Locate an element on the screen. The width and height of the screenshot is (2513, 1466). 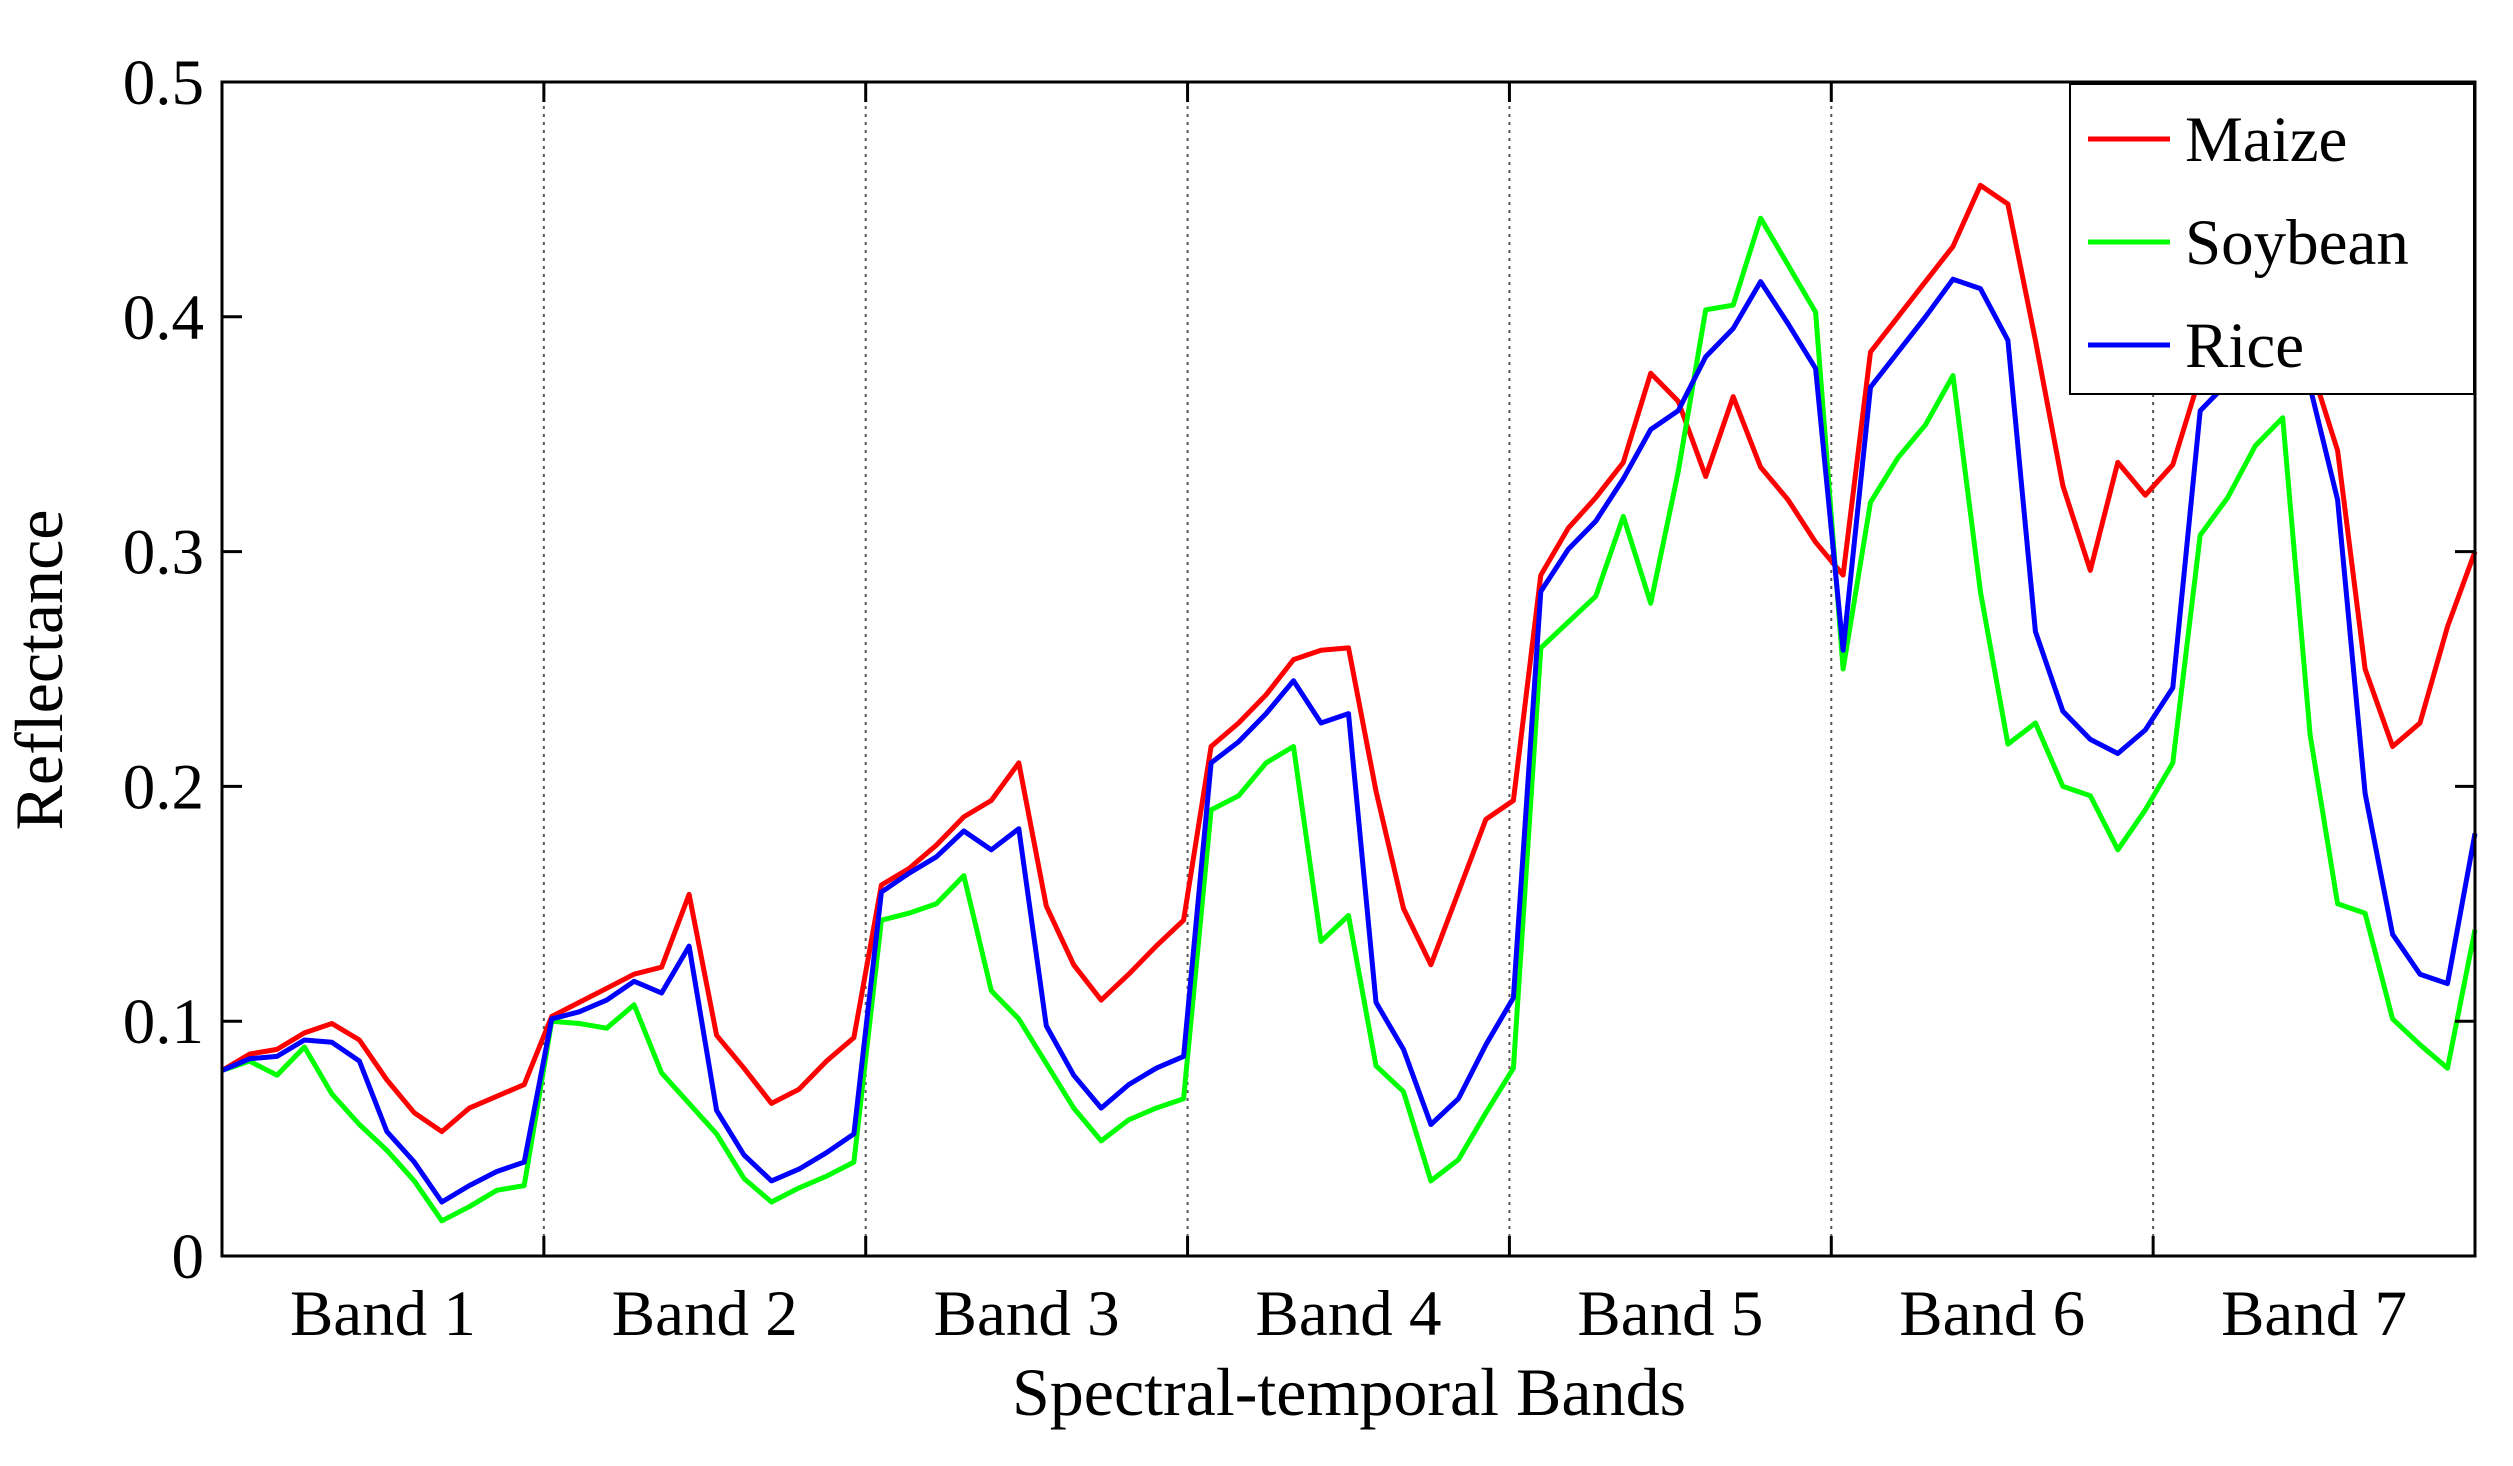
x-group-label: Band 1 is located at coordinates (383, 1314).